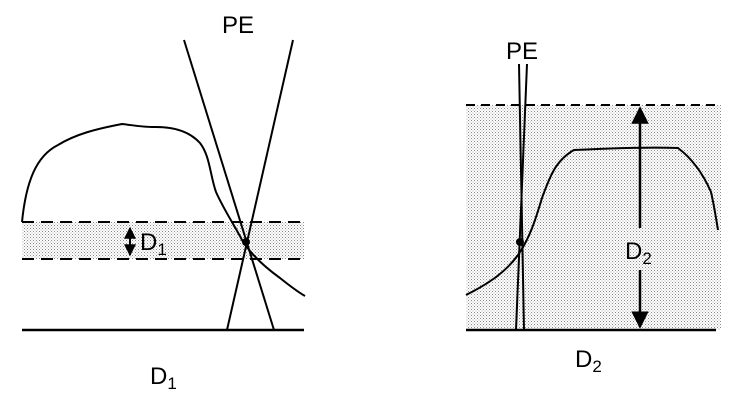  Describe the element at coordinates (520, 242) in the screenshot. I see `right-focal-point` at that location.